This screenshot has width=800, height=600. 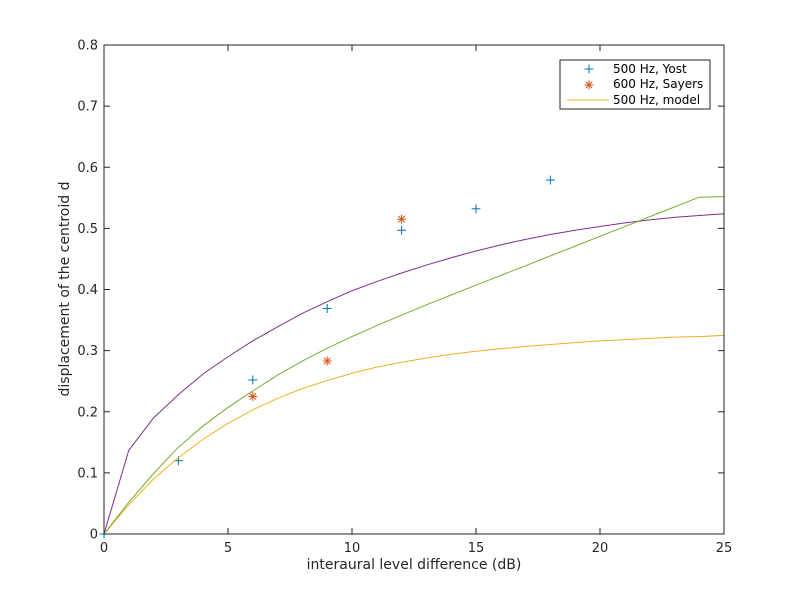 I want to click on legend-label-yost: 500 Hz, Yost, so click(x=650, y=69).